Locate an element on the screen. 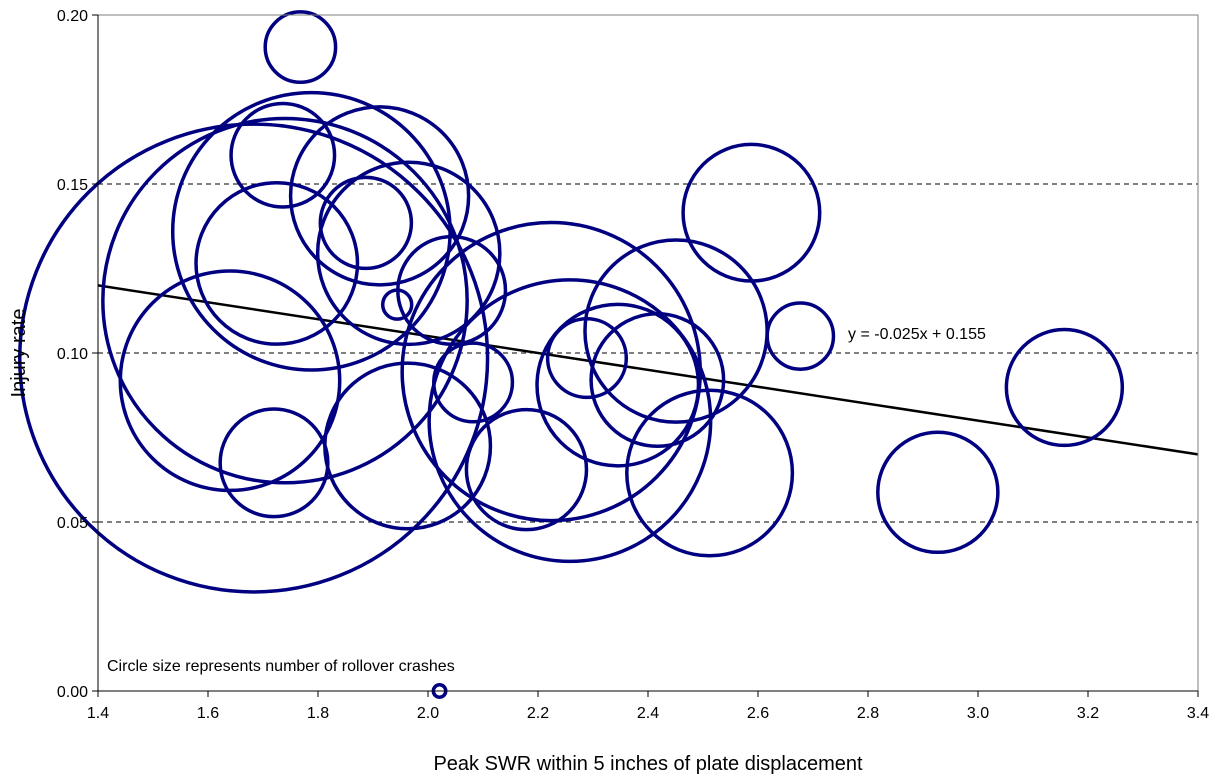  x-tick-label: 2.8 is located at coordinates (868, 713).